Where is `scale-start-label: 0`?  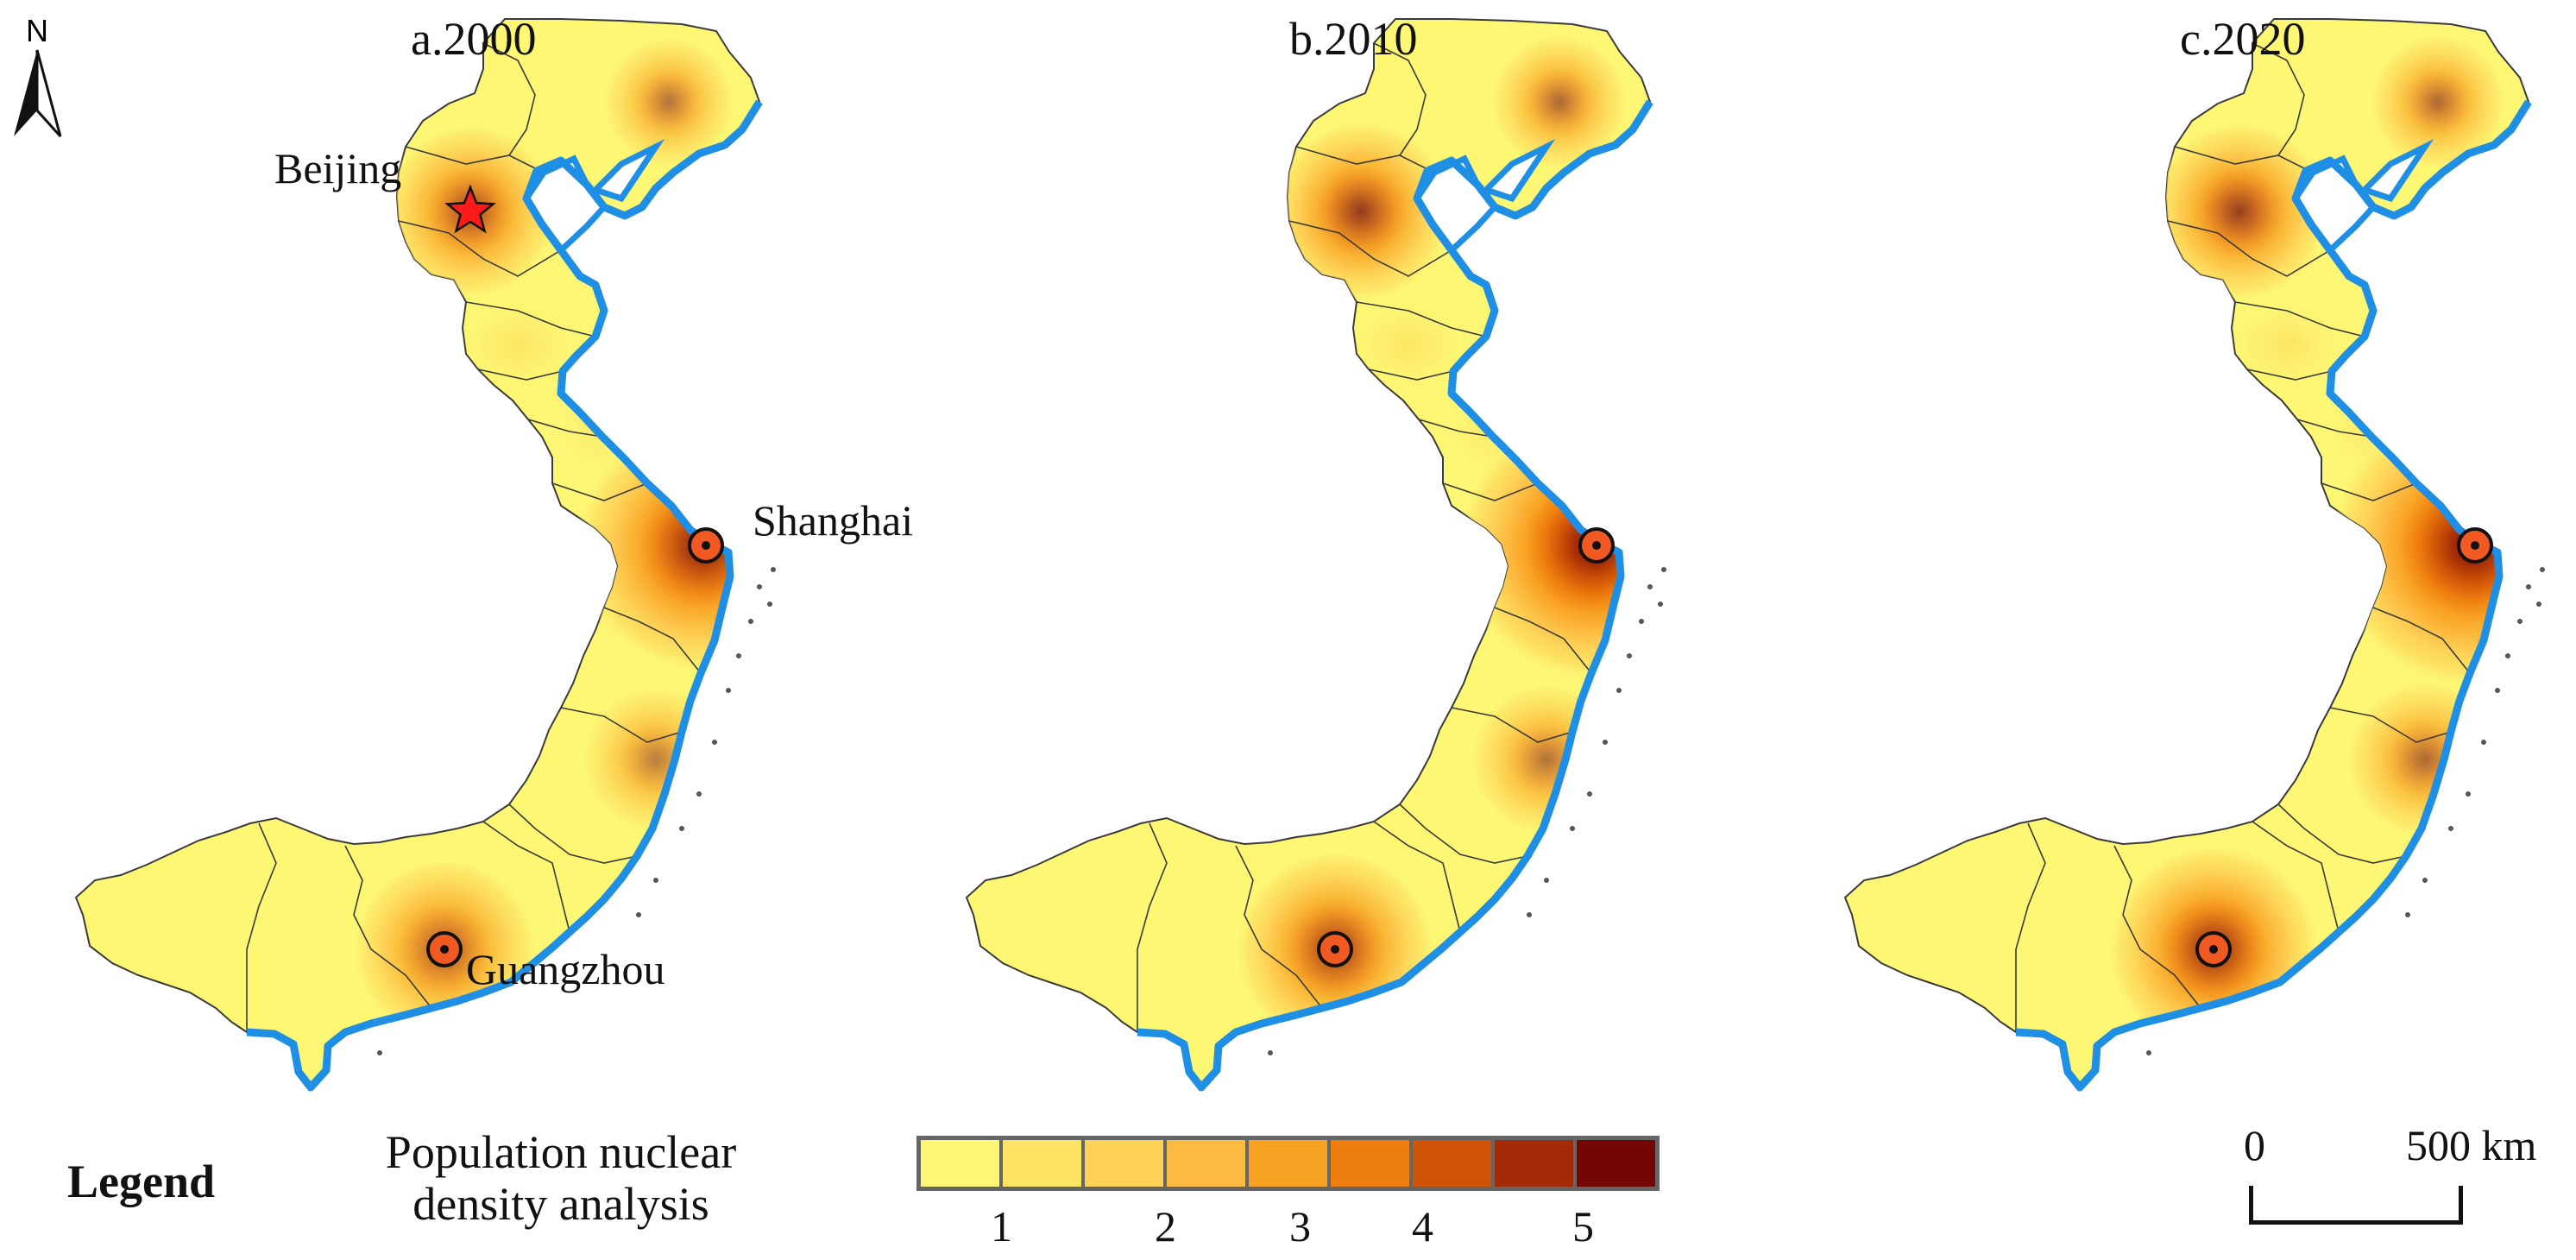 scale-start-label: 0 is located at coordinates (2254, 1145).